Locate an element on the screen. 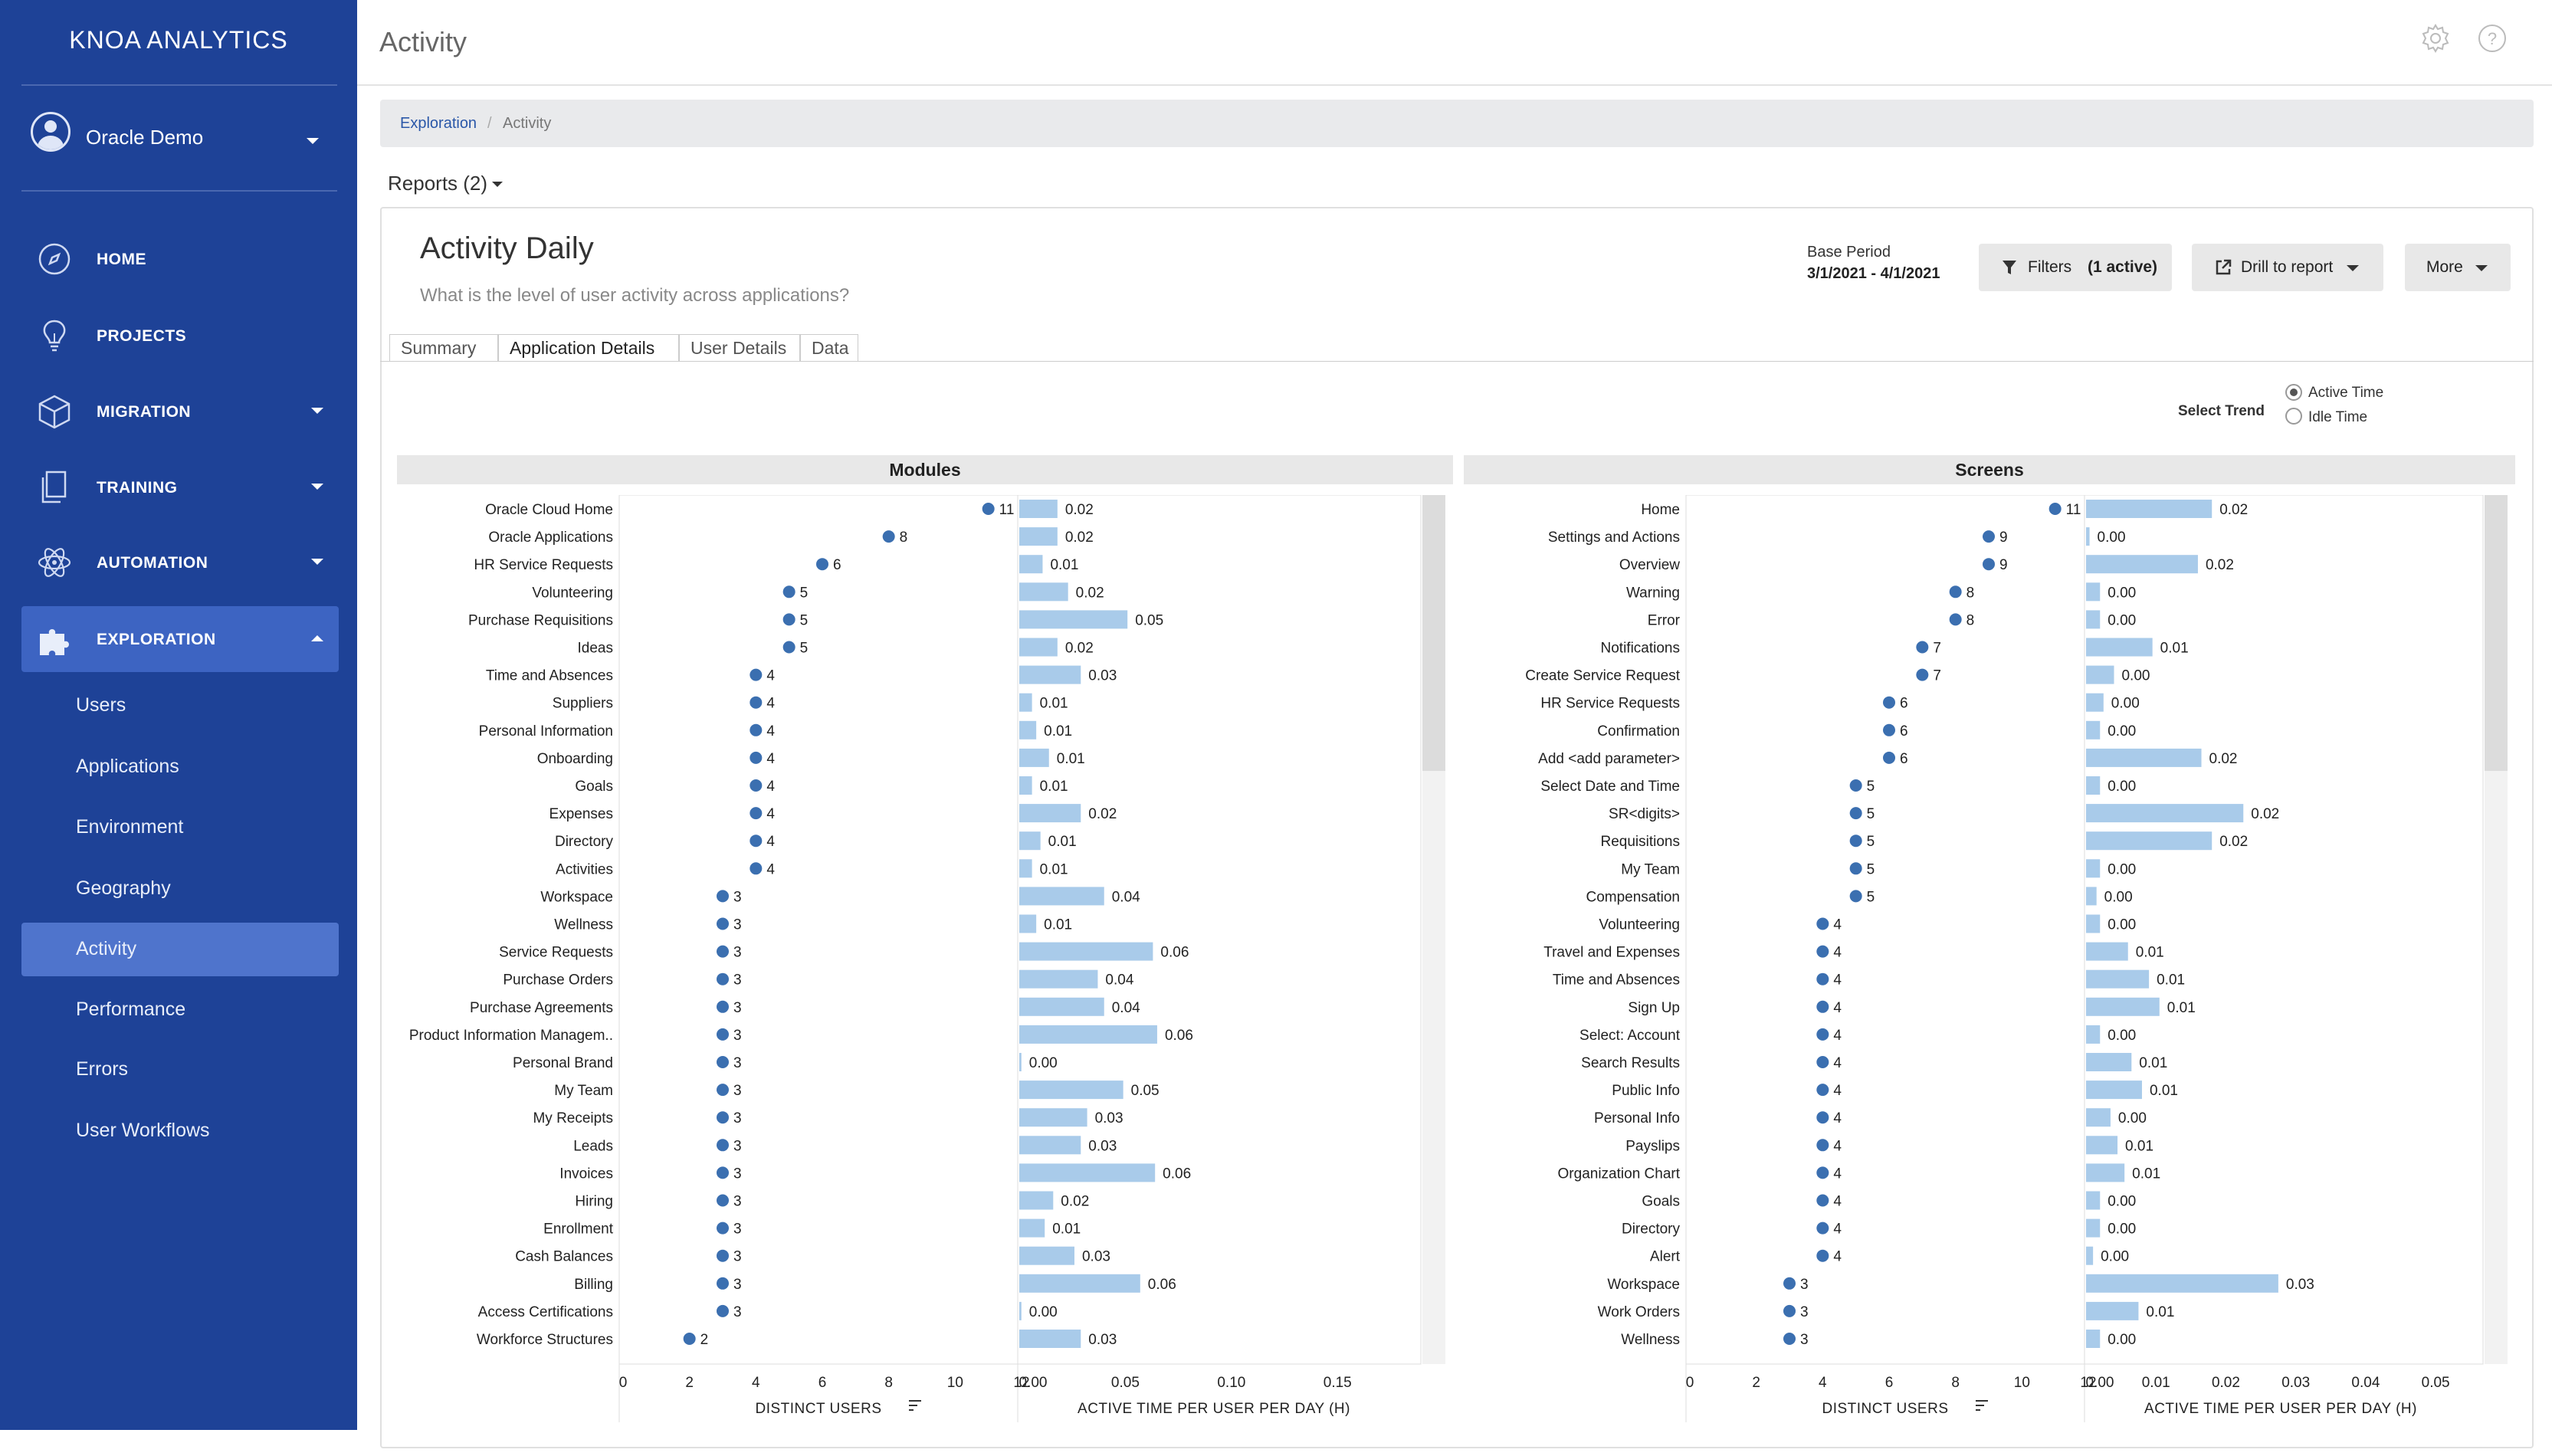  subnav-user-workflows: User Workflows is located at coordinates (180, 1131).